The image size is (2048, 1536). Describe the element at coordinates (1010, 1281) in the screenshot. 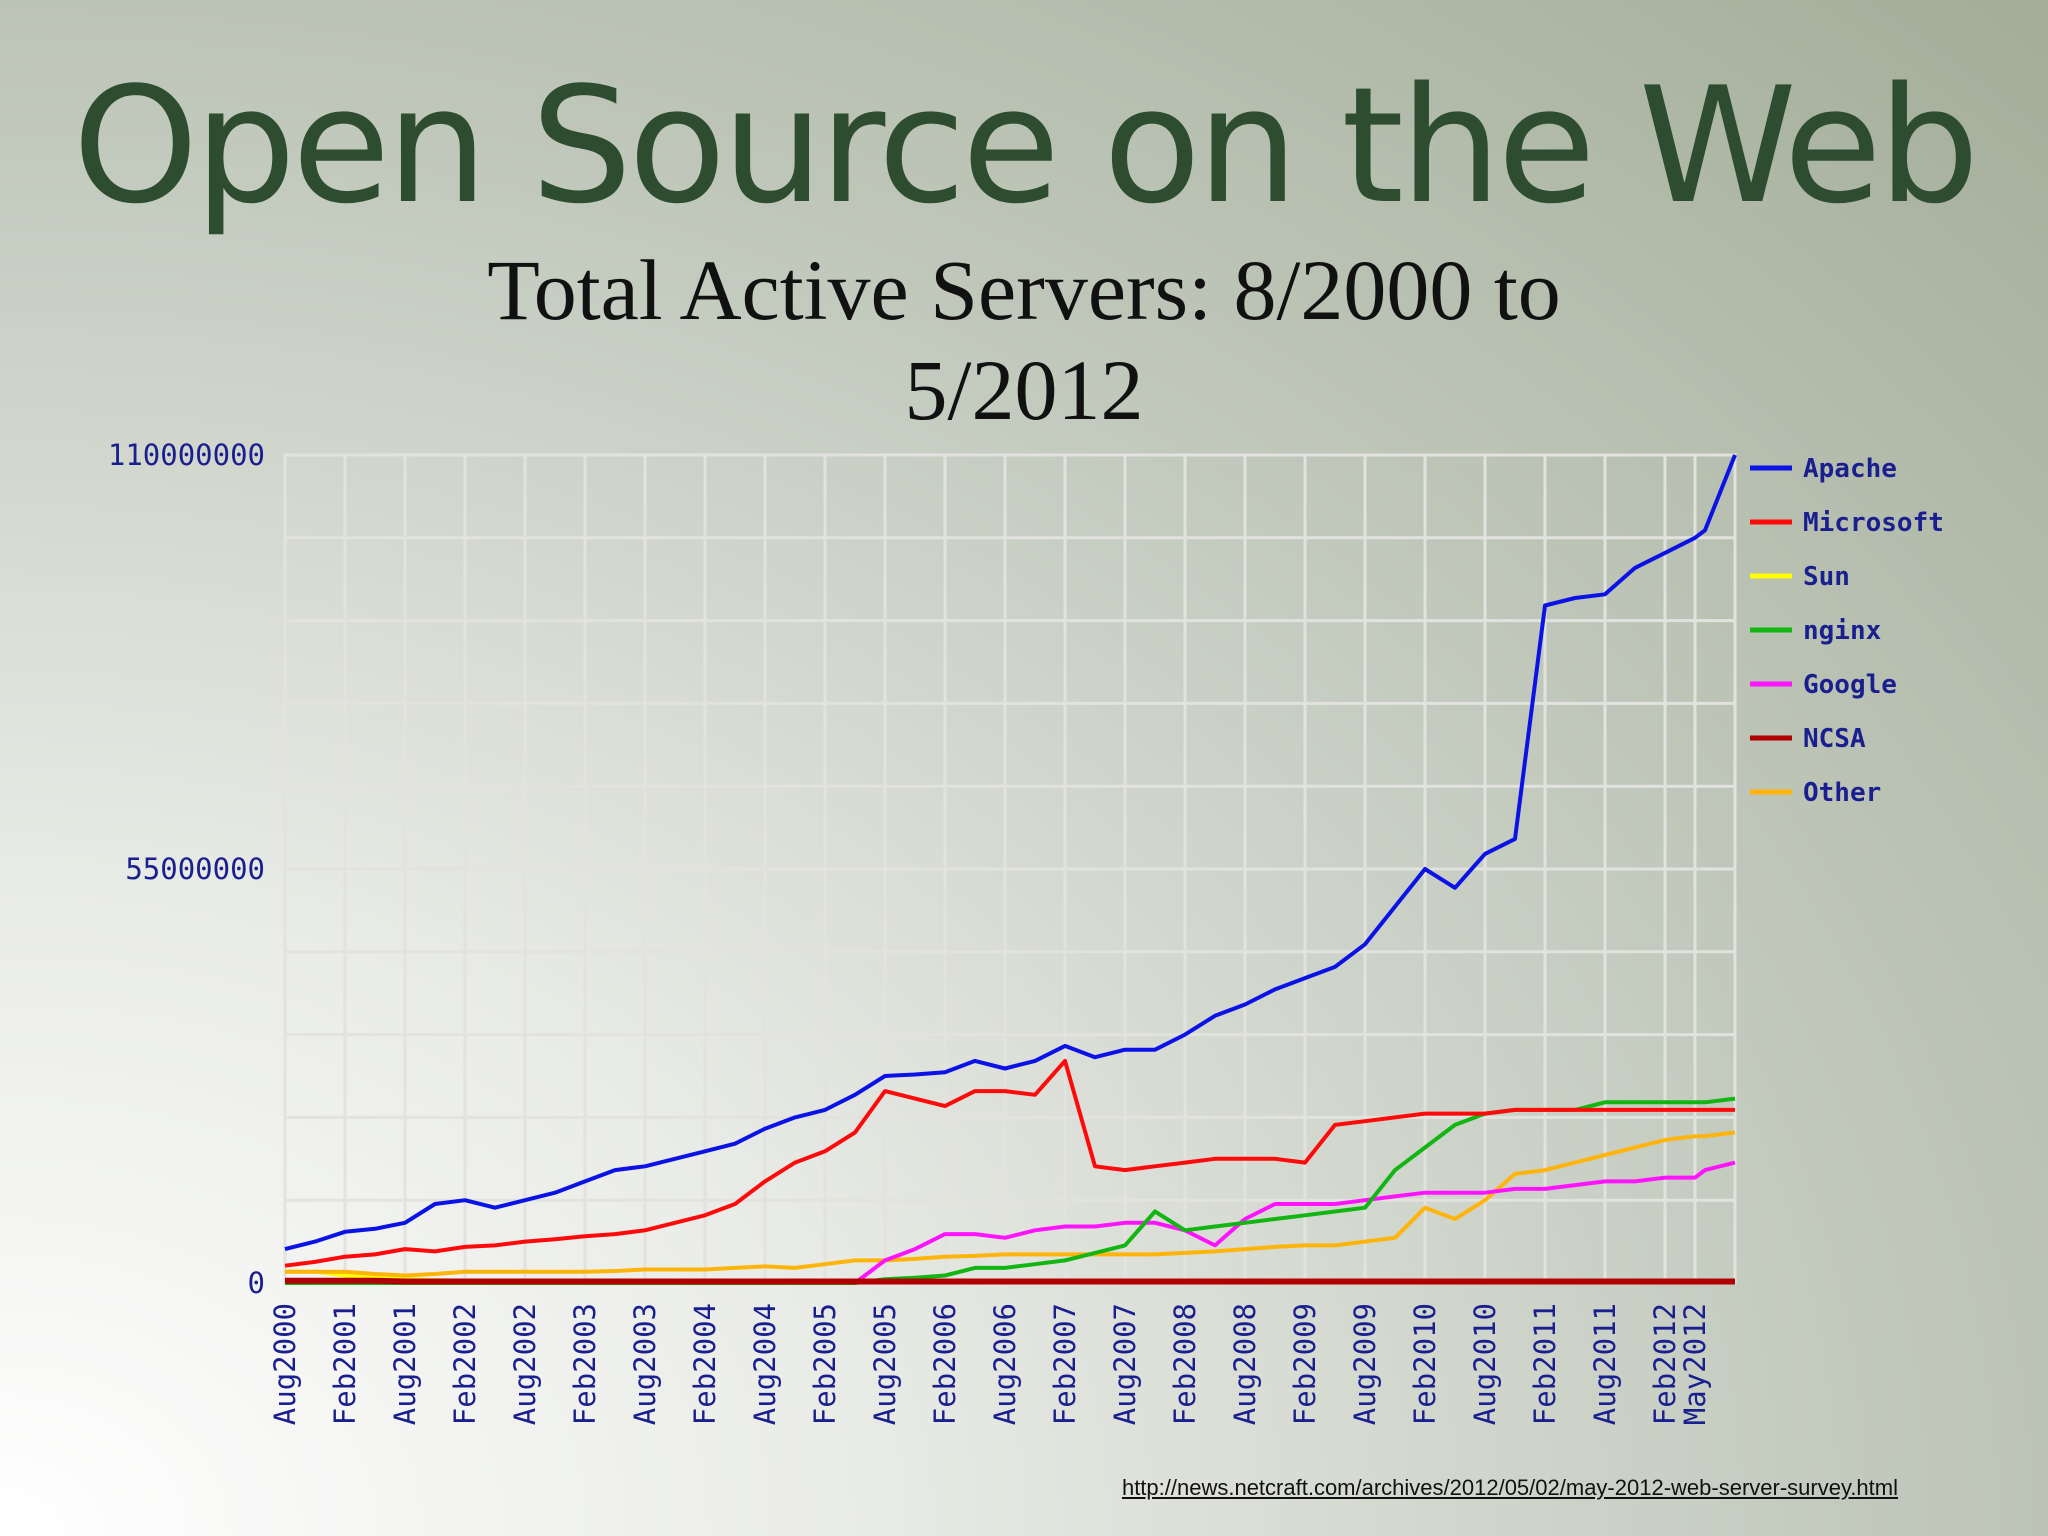

I see `series-line-ncsa` at that location.